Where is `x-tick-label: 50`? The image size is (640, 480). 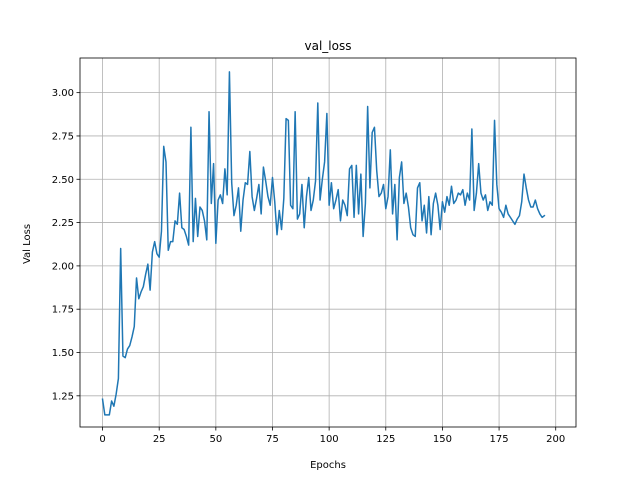
x-tick-label: 50 is located at coordinates (215, 439).